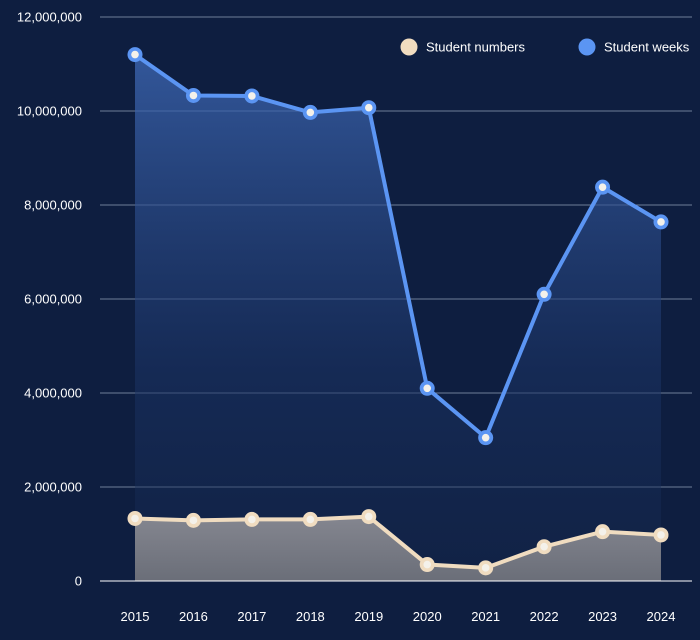  I want to click on legend-label: Student numbers, so click(476, 47).